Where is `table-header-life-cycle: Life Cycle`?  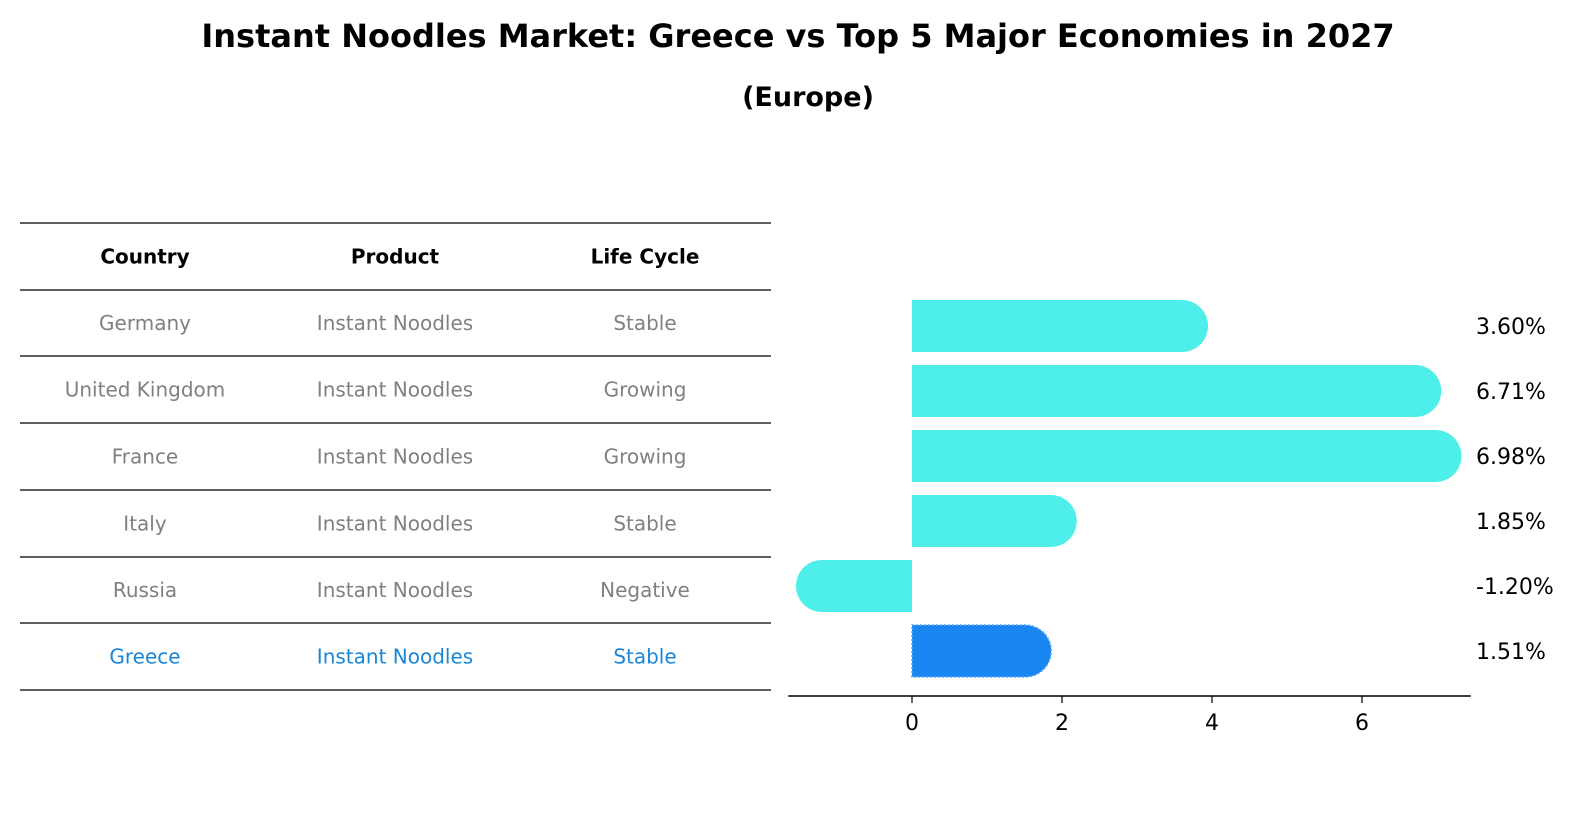 table-header-life-cycle: Life Cycle is located at coordinates (645, 257).